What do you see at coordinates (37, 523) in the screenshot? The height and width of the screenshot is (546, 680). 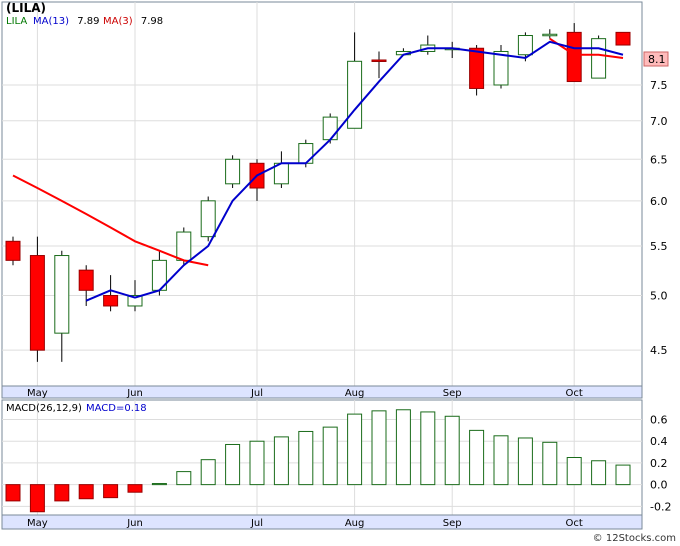 I see `macd-month-label: May` at bounding box center [37, 523].